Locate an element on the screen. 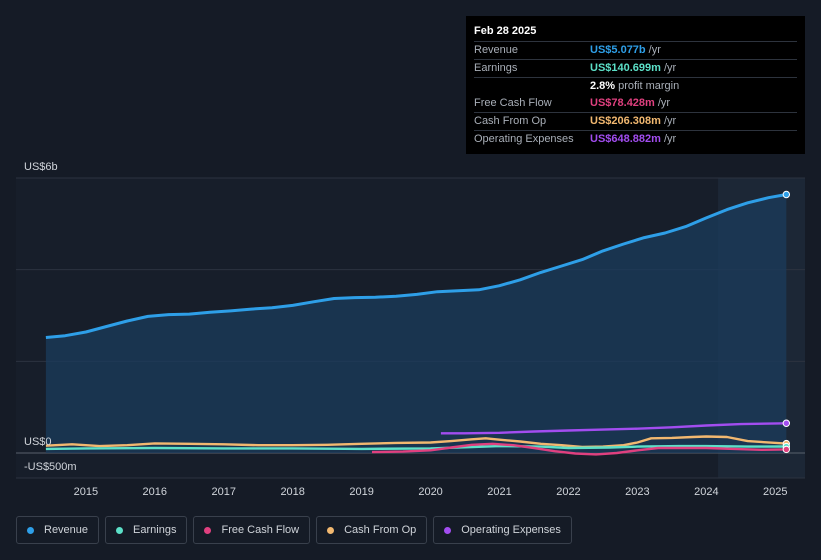 The width and height of the screenshot is (821, 560). tooltip-date: Feb 28 2025 is located at coordinates (505, 31).